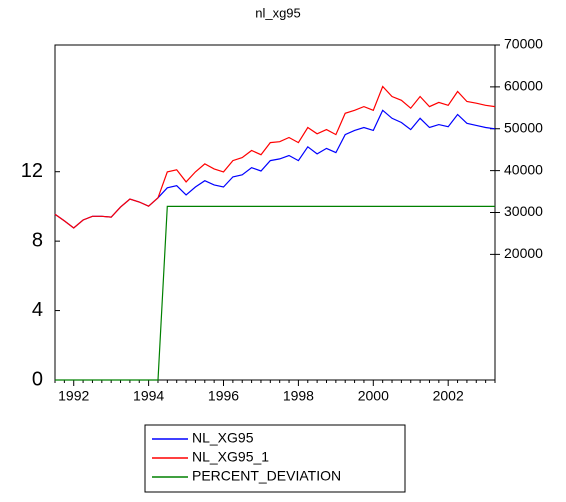  I want to click on legend, so click(275, 458).